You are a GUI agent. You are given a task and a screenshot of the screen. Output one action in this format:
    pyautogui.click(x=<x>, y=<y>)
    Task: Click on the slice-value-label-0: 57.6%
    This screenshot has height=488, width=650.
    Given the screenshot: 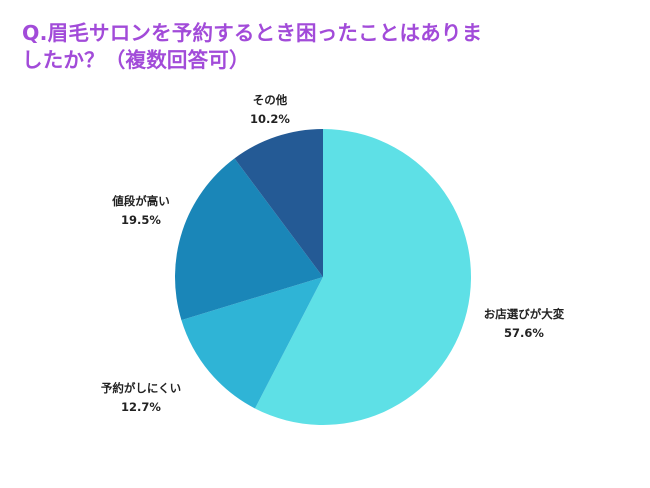 What is the action you would take?
    pyautogui.click(x=524, y=333)
    